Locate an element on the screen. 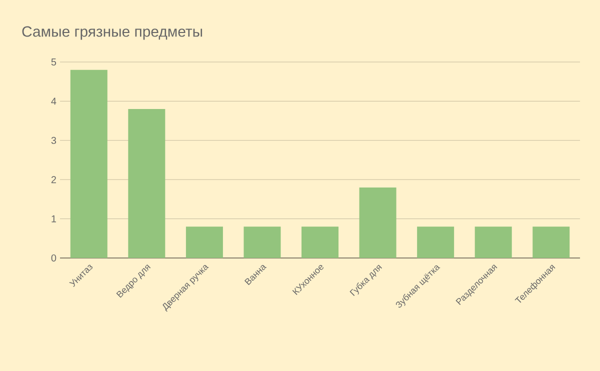  y-tick-label: 3 is located at coordinates (53, 140).